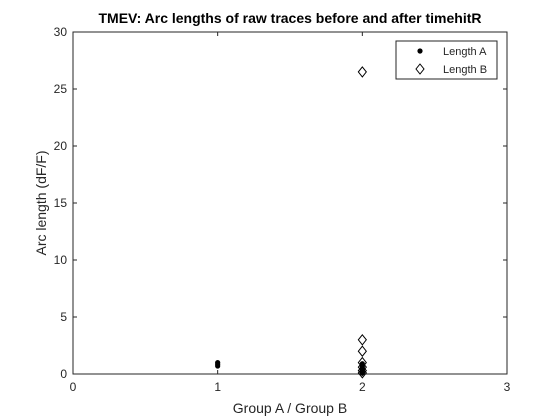 The height and width of the screenshot is (420, 560). What do you see at coordinates (61, 146) in the screenshot?
I see `y-tick-label: 20` at bounding box center [61, 146].